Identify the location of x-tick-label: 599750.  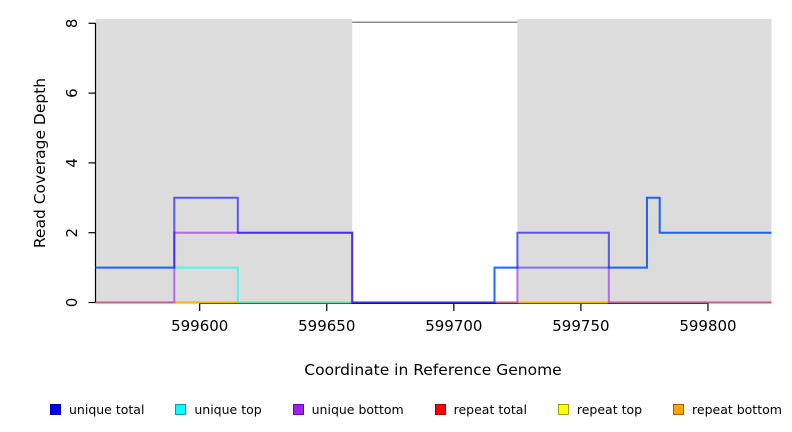
(580, 326).